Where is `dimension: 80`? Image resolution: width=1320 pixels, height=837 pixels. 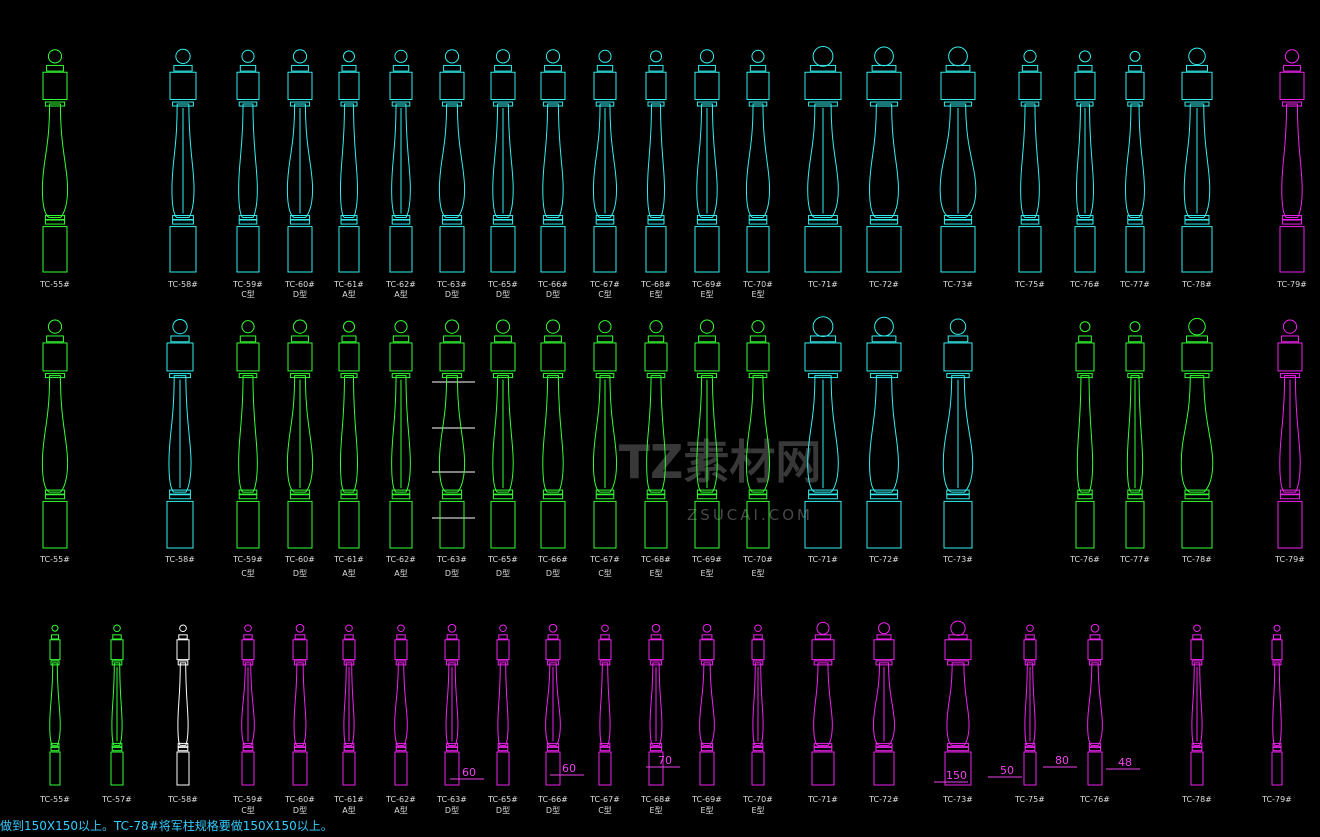 dimension: 80 is located at coordinates (1062, 760).